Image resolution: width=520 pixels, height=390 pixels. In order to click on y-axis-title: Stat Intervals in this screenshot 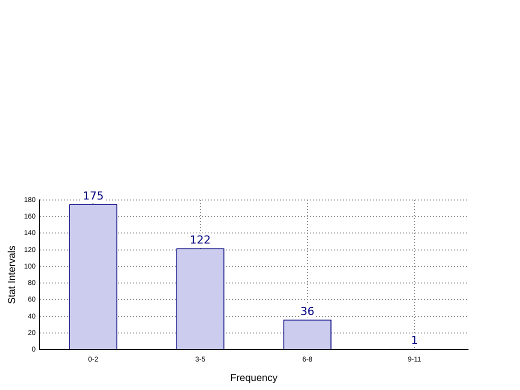, I will do `click(12, 275)`.